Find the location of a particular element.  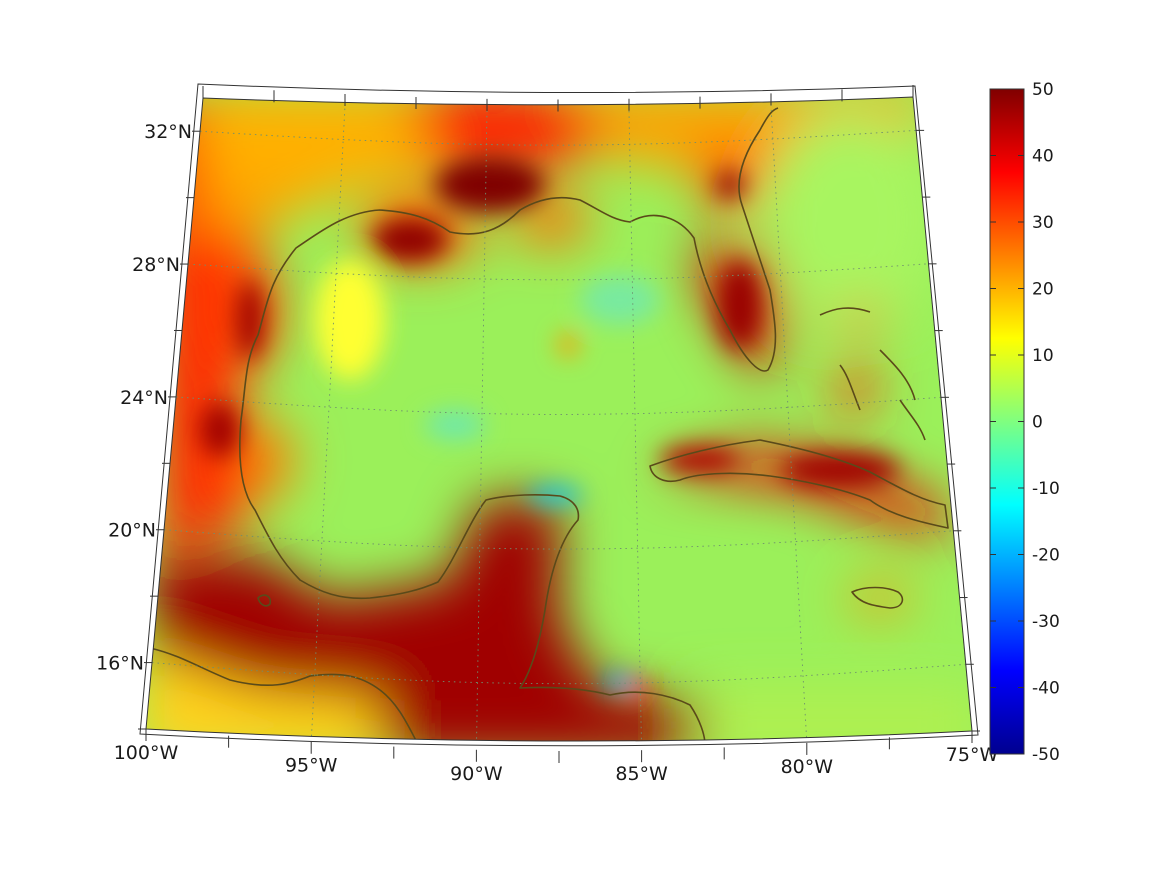

colorbar-tick-label: -40 is located at coordinates (1046, 689).